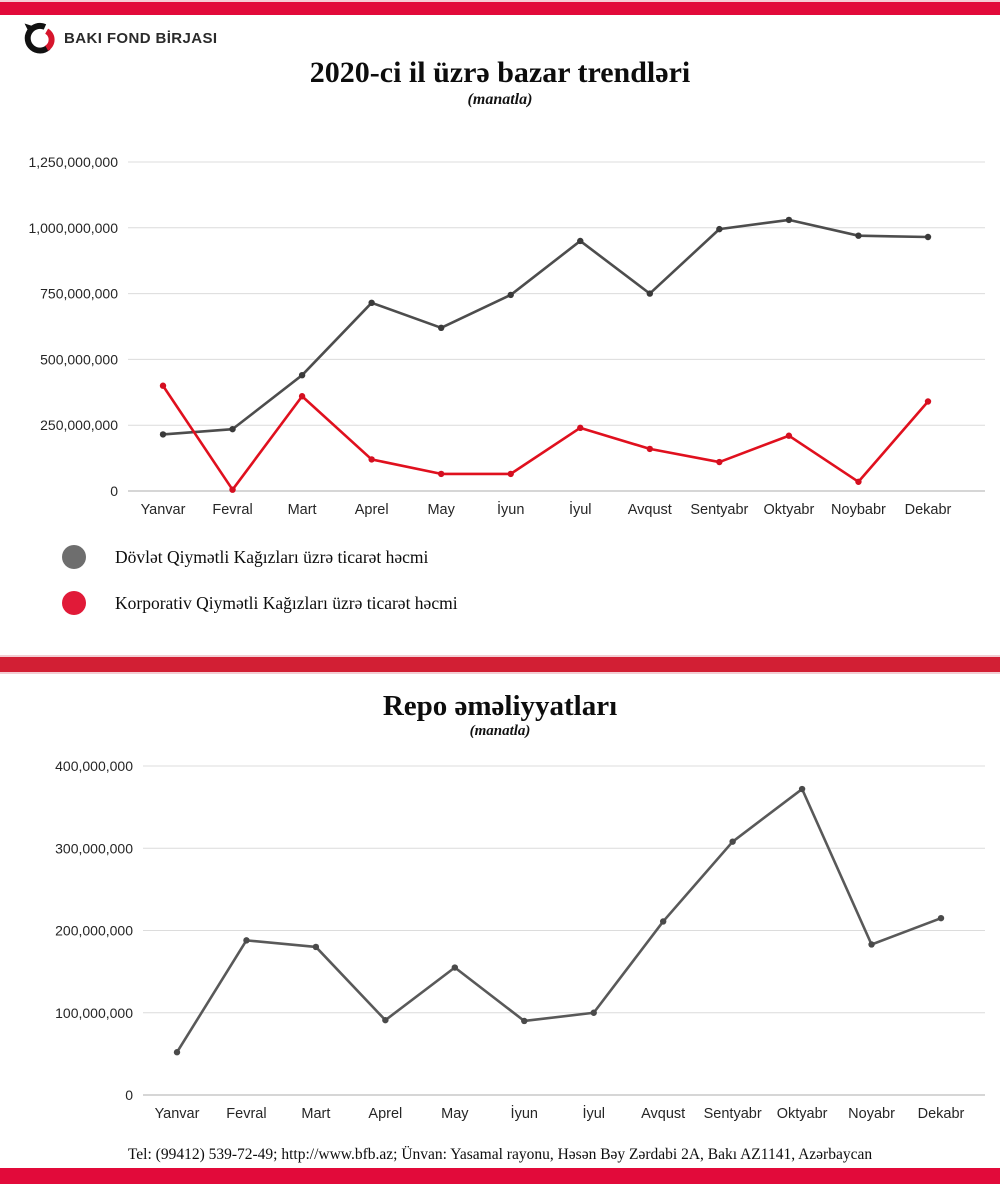 The width and height of the screenshot is (1000, 1188). Describe the element at coordinates (39, 38) in the screenshot. I see `bfb-logo-icon` at that location.